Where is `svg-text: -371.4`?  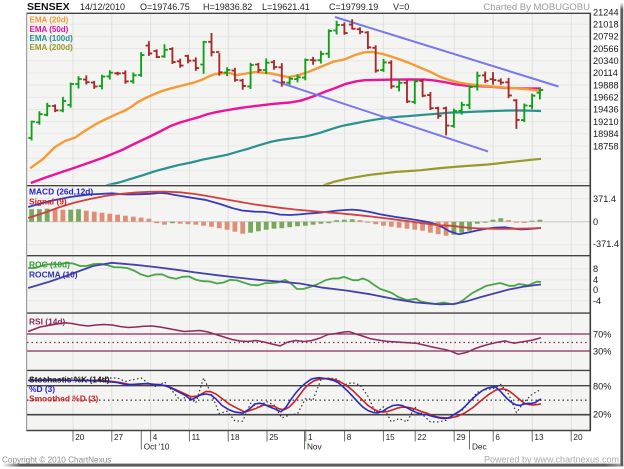
svg-text: -371.4 is located at coordinates (606, 244).